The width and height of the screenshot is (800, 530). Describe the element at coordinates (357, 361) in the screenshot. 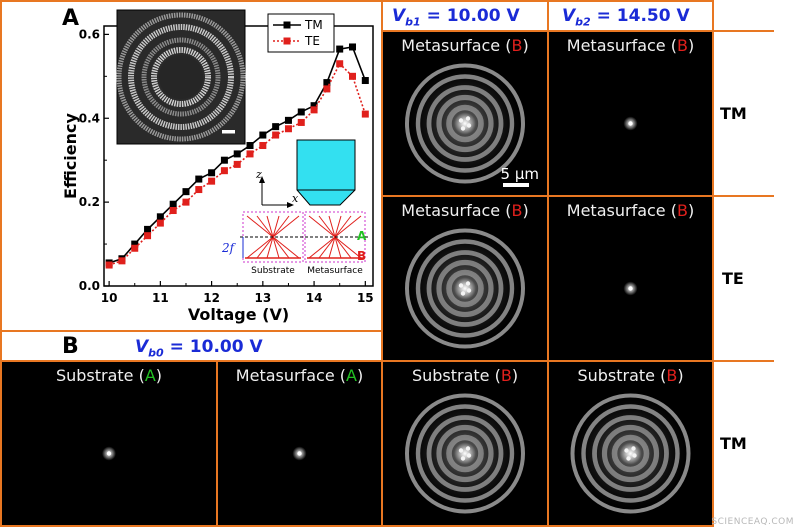

I see `divider-h-row2` at that location.